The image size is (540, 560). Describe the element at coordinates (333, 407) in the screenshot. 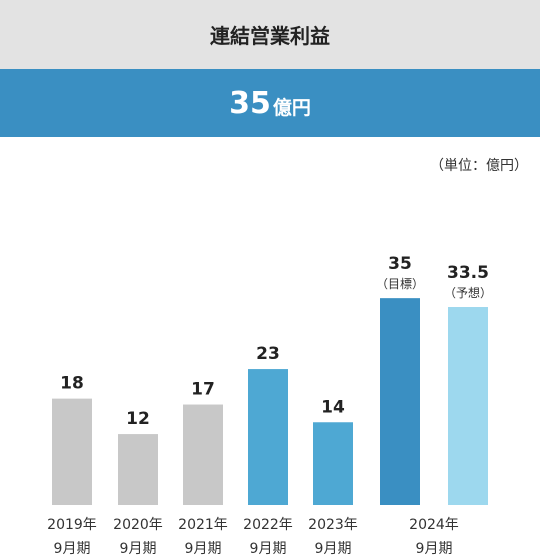

I see `bar-value-label: 14` at that location.